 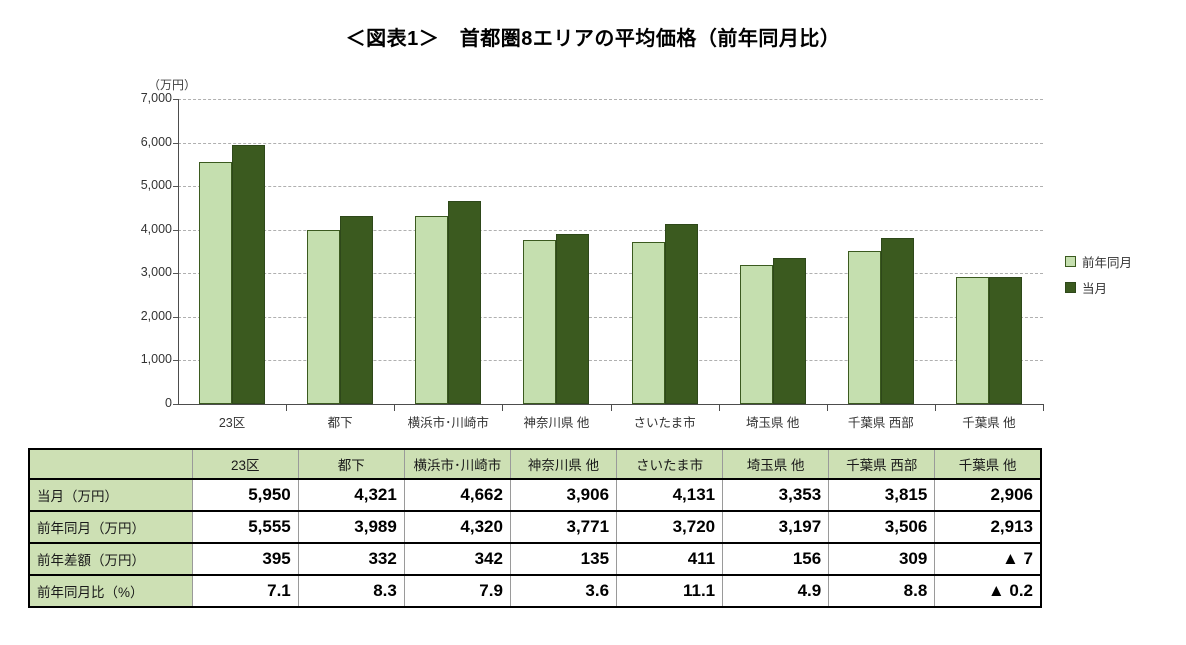 What do you see at coordinates (989, 423) in the screenshot?
I see `x-axis-category-label: 千葉県 他` at bounding box center [989, 423].